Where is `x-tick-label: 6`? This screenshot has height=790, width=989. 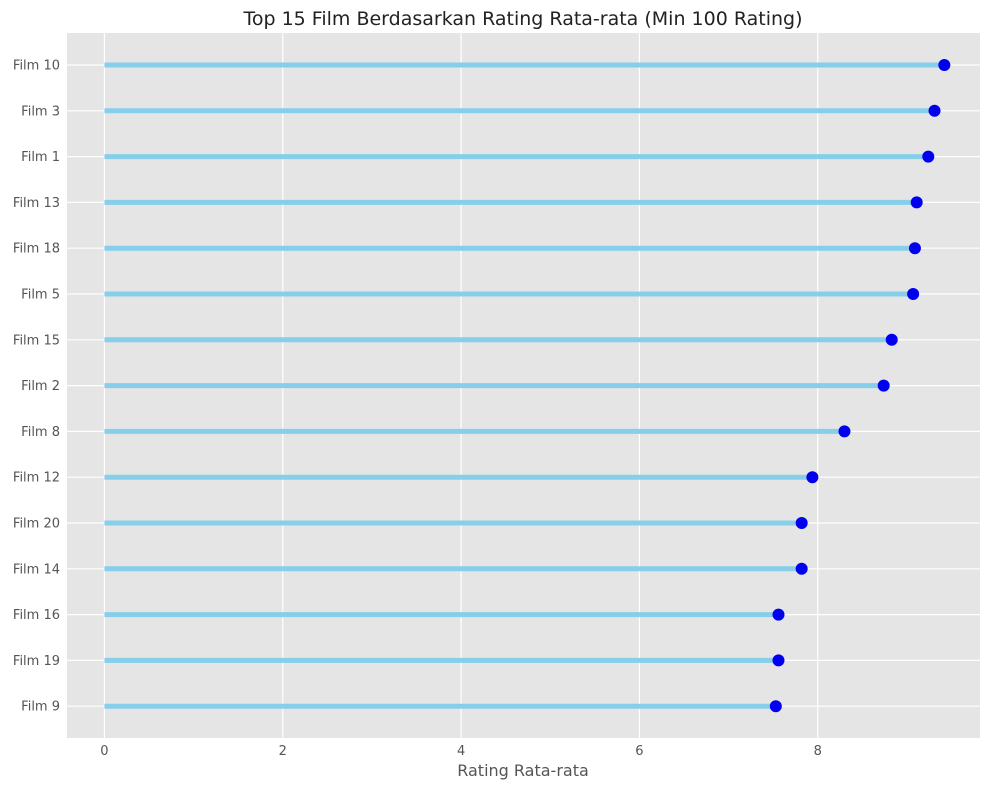 x-tick-label: 6 is located at coordinates (639, 751).